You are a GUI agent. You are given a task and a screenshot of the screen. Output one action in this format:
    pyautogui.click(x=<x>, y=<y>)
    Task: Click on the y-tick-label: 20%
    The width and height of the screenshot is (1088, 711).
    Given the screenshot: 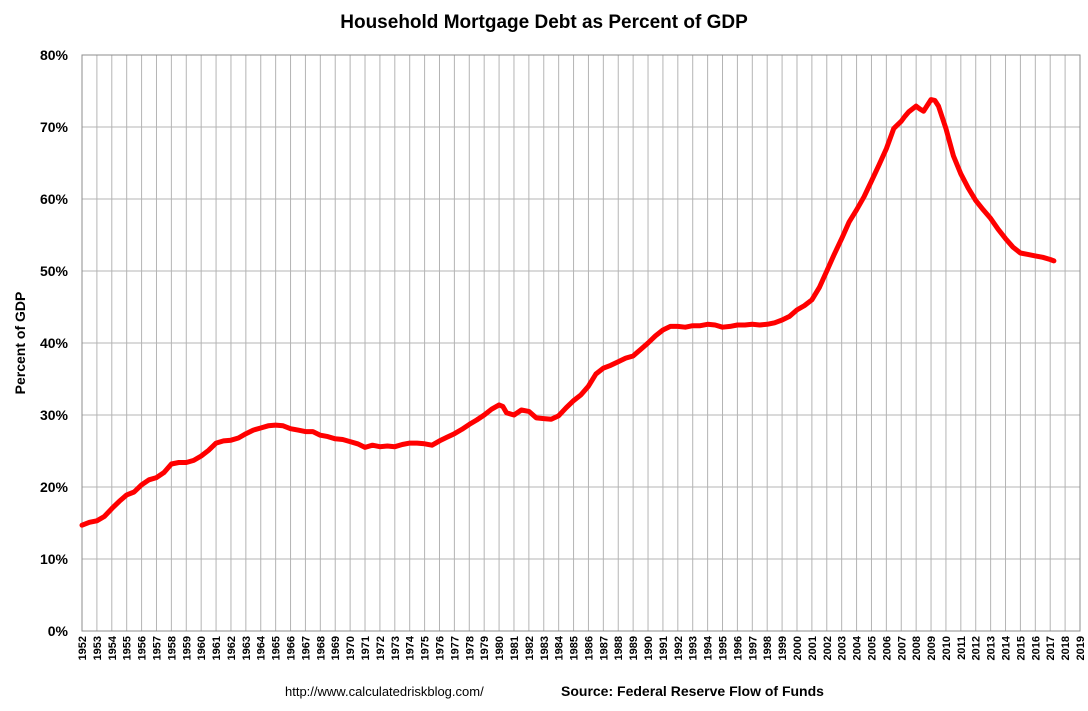 What is the action you would take?
    pyautogui.click(x=54, y=487)
    